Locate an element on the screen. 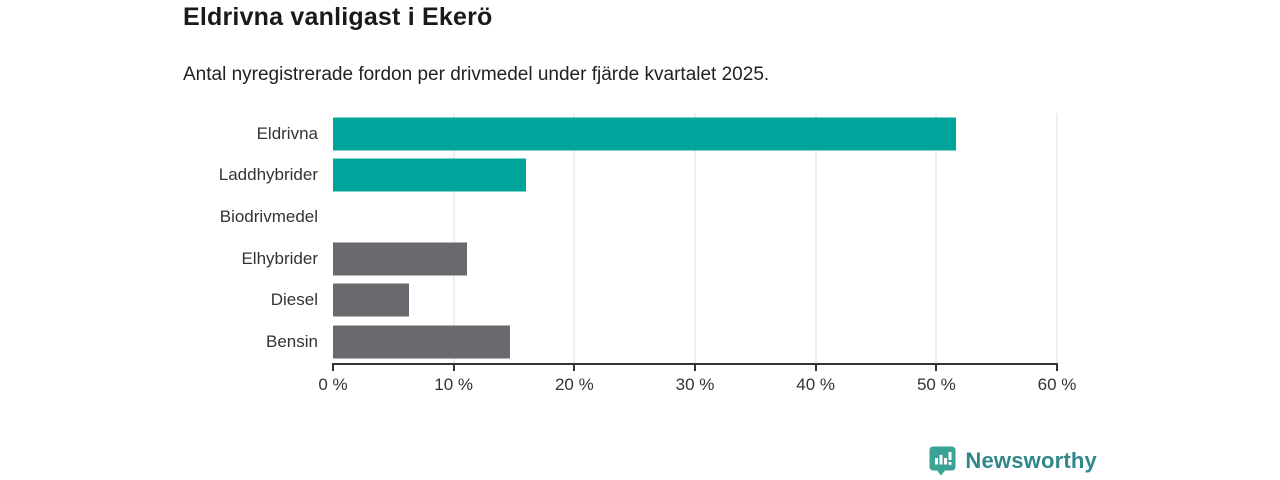 This screenshot has width=1280, height=480. bar-row: Diesel is located at coordinates (664, 301).